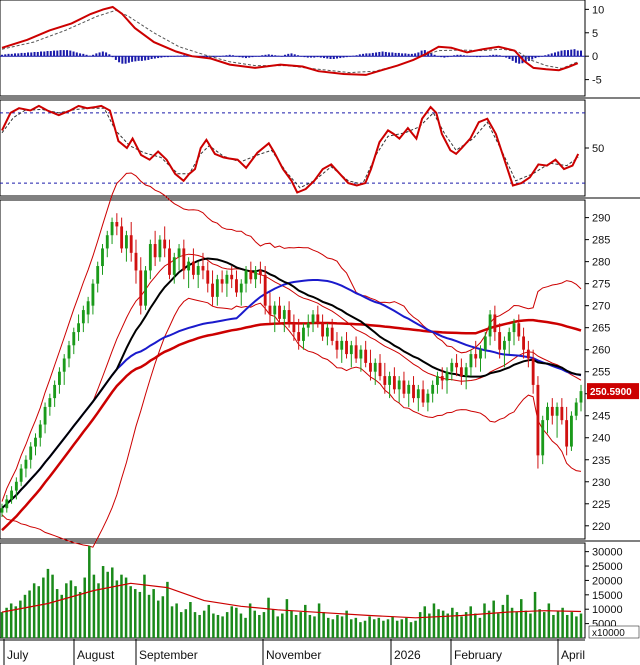 The width and height of the screenshot is (640, 665). I want to click on y-tick-label: 280, so click(601, 263).